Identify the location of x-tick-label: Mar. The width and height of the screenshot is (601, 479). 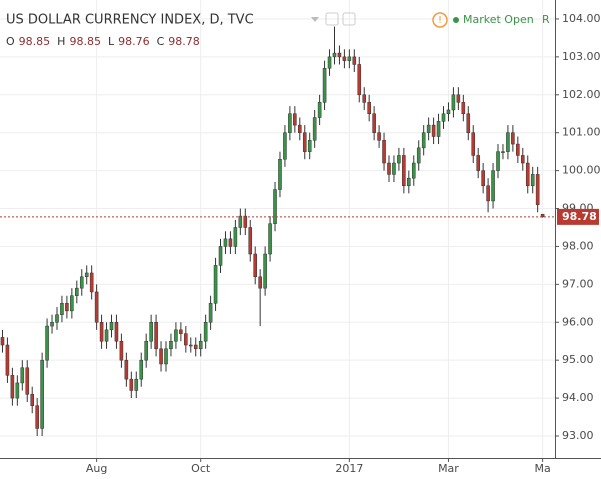
(448, 468).